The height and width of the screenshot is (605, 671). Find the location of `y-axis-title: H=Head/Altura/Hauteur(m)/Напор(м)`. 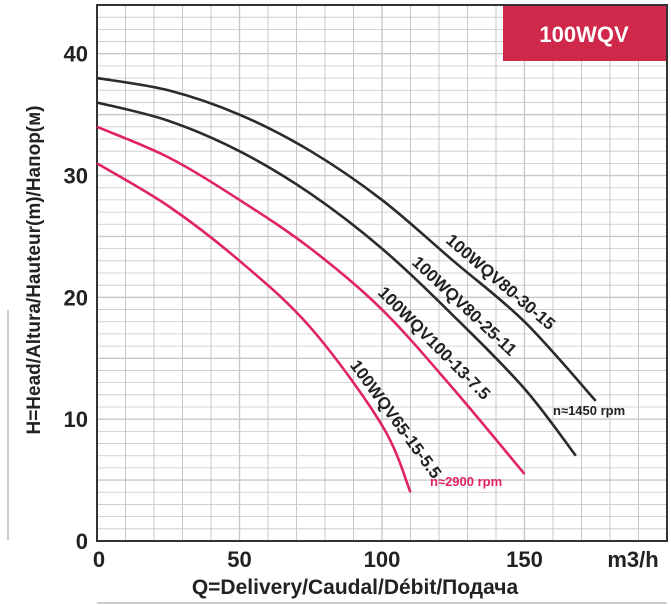

y-axis-title: H=Head/Altura/Hauteur(m)/Напор(м) is located at coordinates (34, 269).